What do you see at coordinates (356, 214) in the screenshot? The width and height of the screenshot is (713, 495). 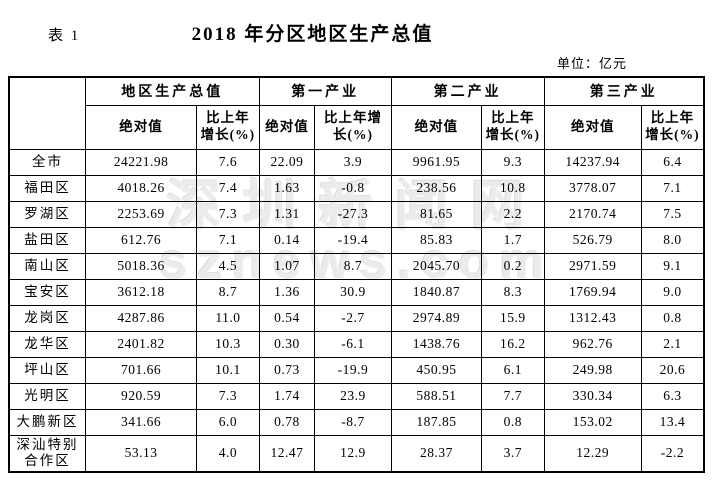 I see `table-row: 罗湖区 2253.69 7.3 1.31 -27.3 81.65 2.2 2170.74 7.5` at bounding box center [356, 214].